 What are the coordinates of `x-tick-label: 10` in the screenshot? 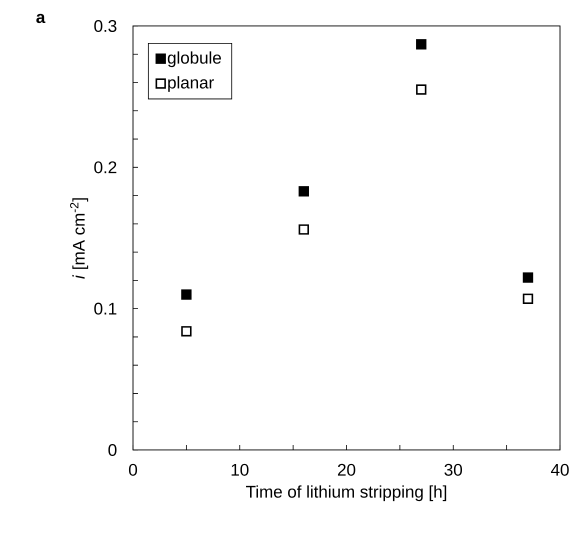 It's located at (240, 470).